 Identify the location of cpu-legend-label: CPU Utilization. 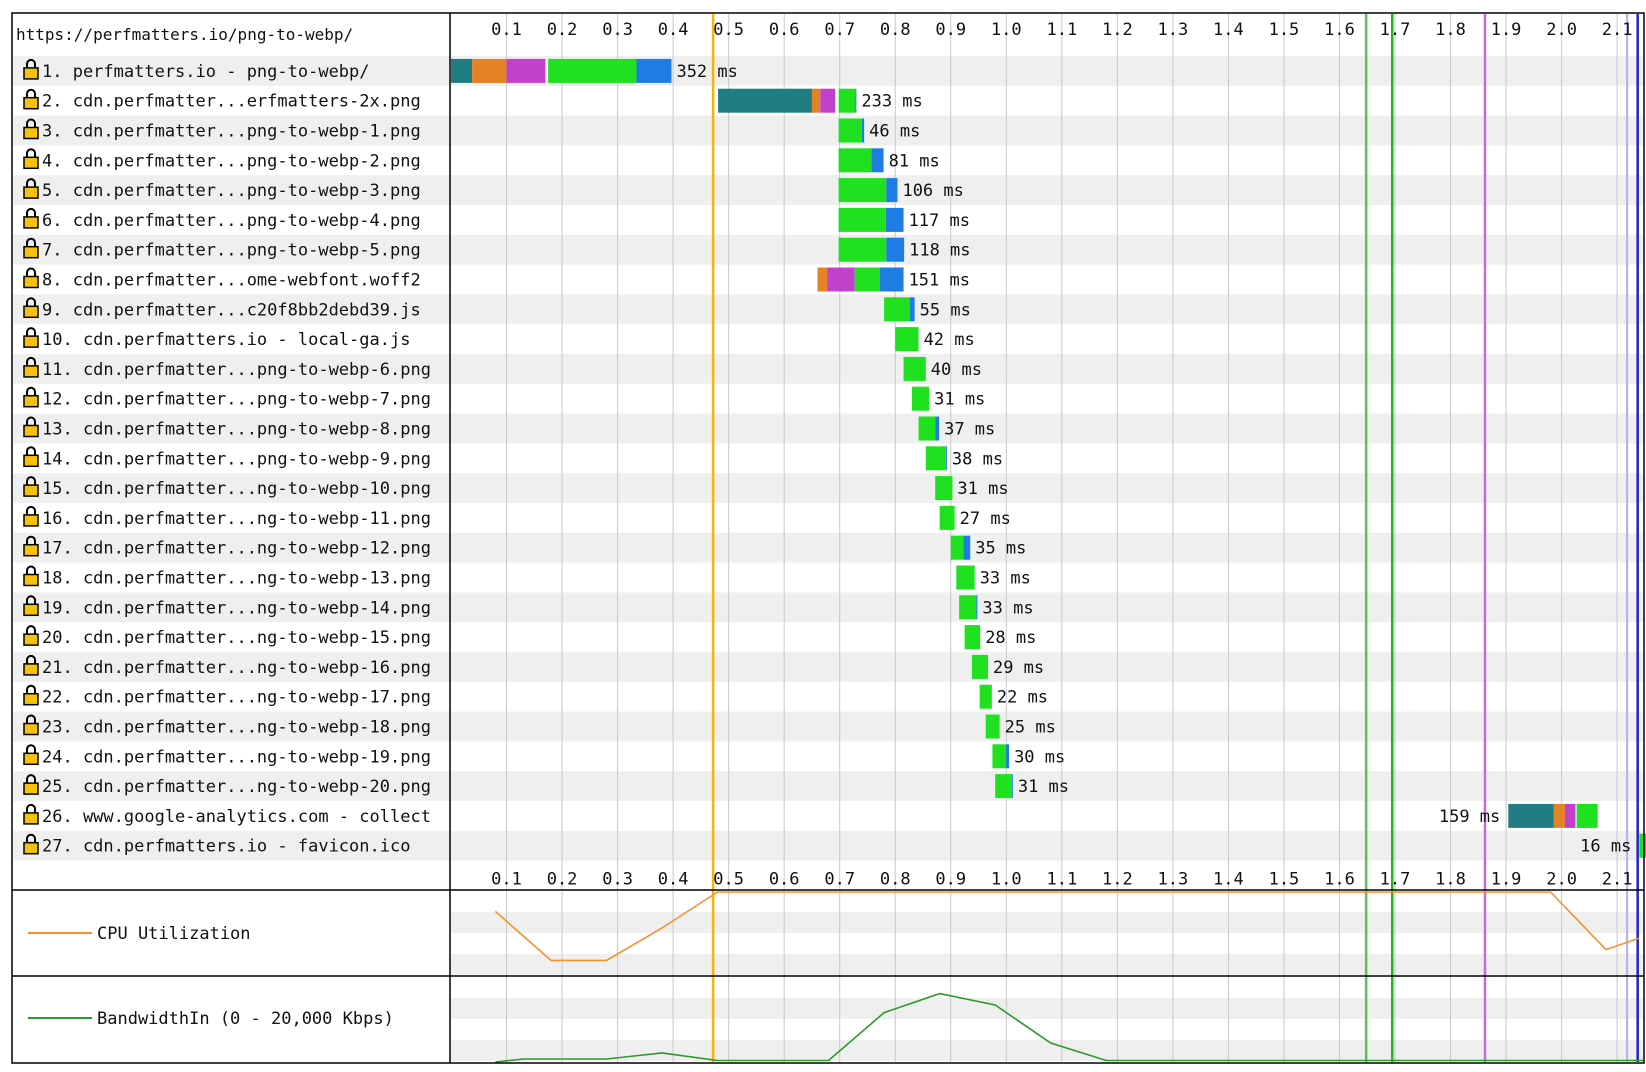
(174, 934).